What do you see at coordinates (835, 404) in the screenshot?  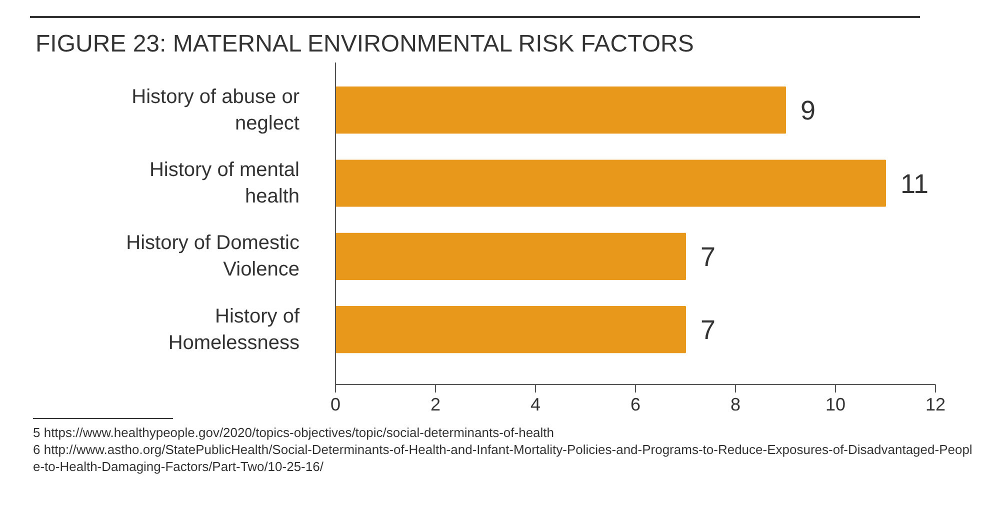 I see `x-tick-label: 10` at bounding box center [835, 404].